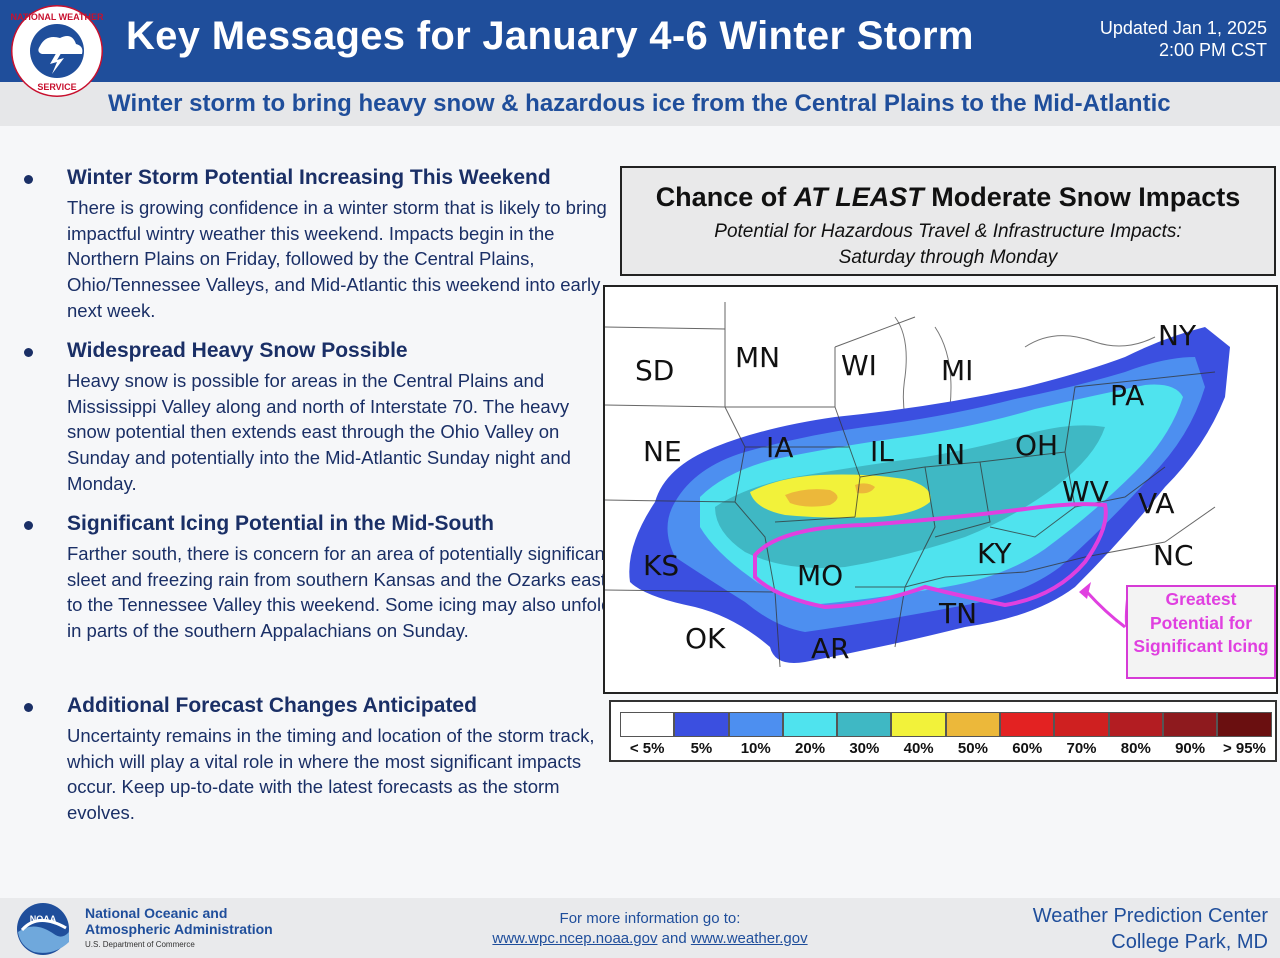 The width and height of the screenshot is (1280, 958). What do you see at coordinates (972, 748) in the screenshot?
I see `legend-label: 50%` at bounding box center [972, 748].